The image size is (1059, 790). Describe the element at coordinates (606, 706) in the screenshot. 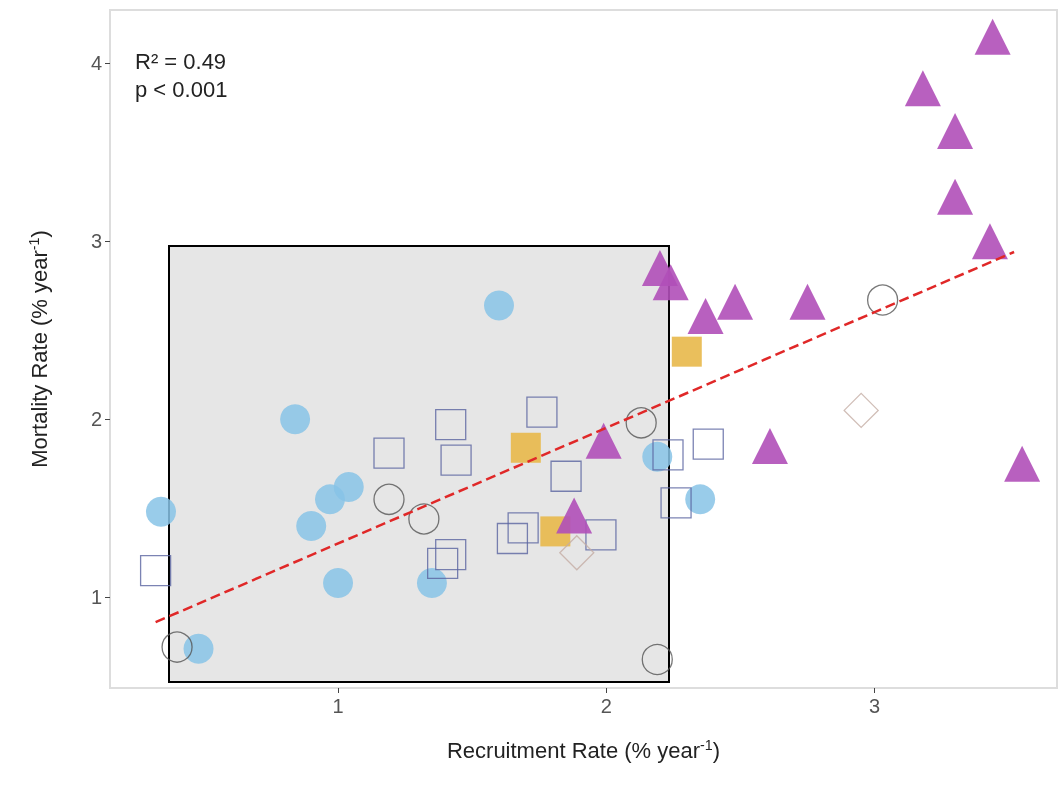

I see `x-tick-label: 2` at that location.